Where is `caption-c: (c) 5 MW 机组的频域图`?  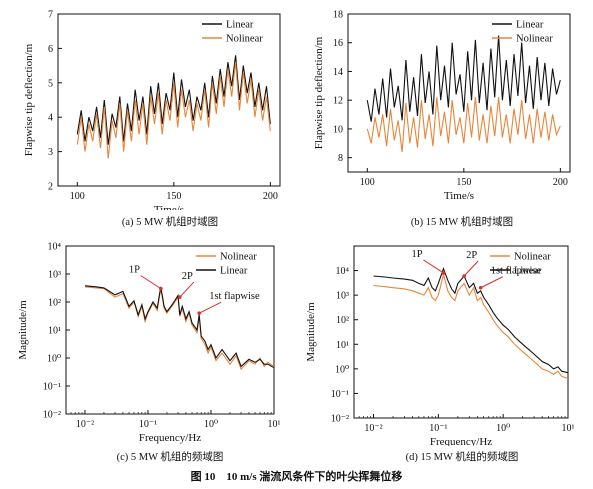
caption-c: (c) 5 MW 机组的频域图 is located at coordinates (170, 457).